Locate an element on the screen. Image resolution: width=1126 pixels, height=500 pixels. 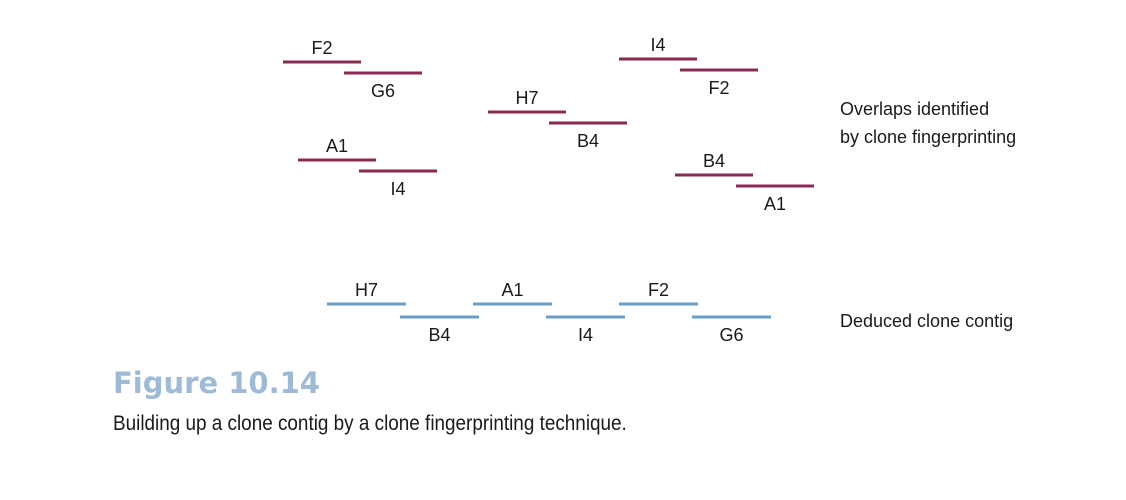
contig-clone-label: G6 is located at coordinates (731, 335).